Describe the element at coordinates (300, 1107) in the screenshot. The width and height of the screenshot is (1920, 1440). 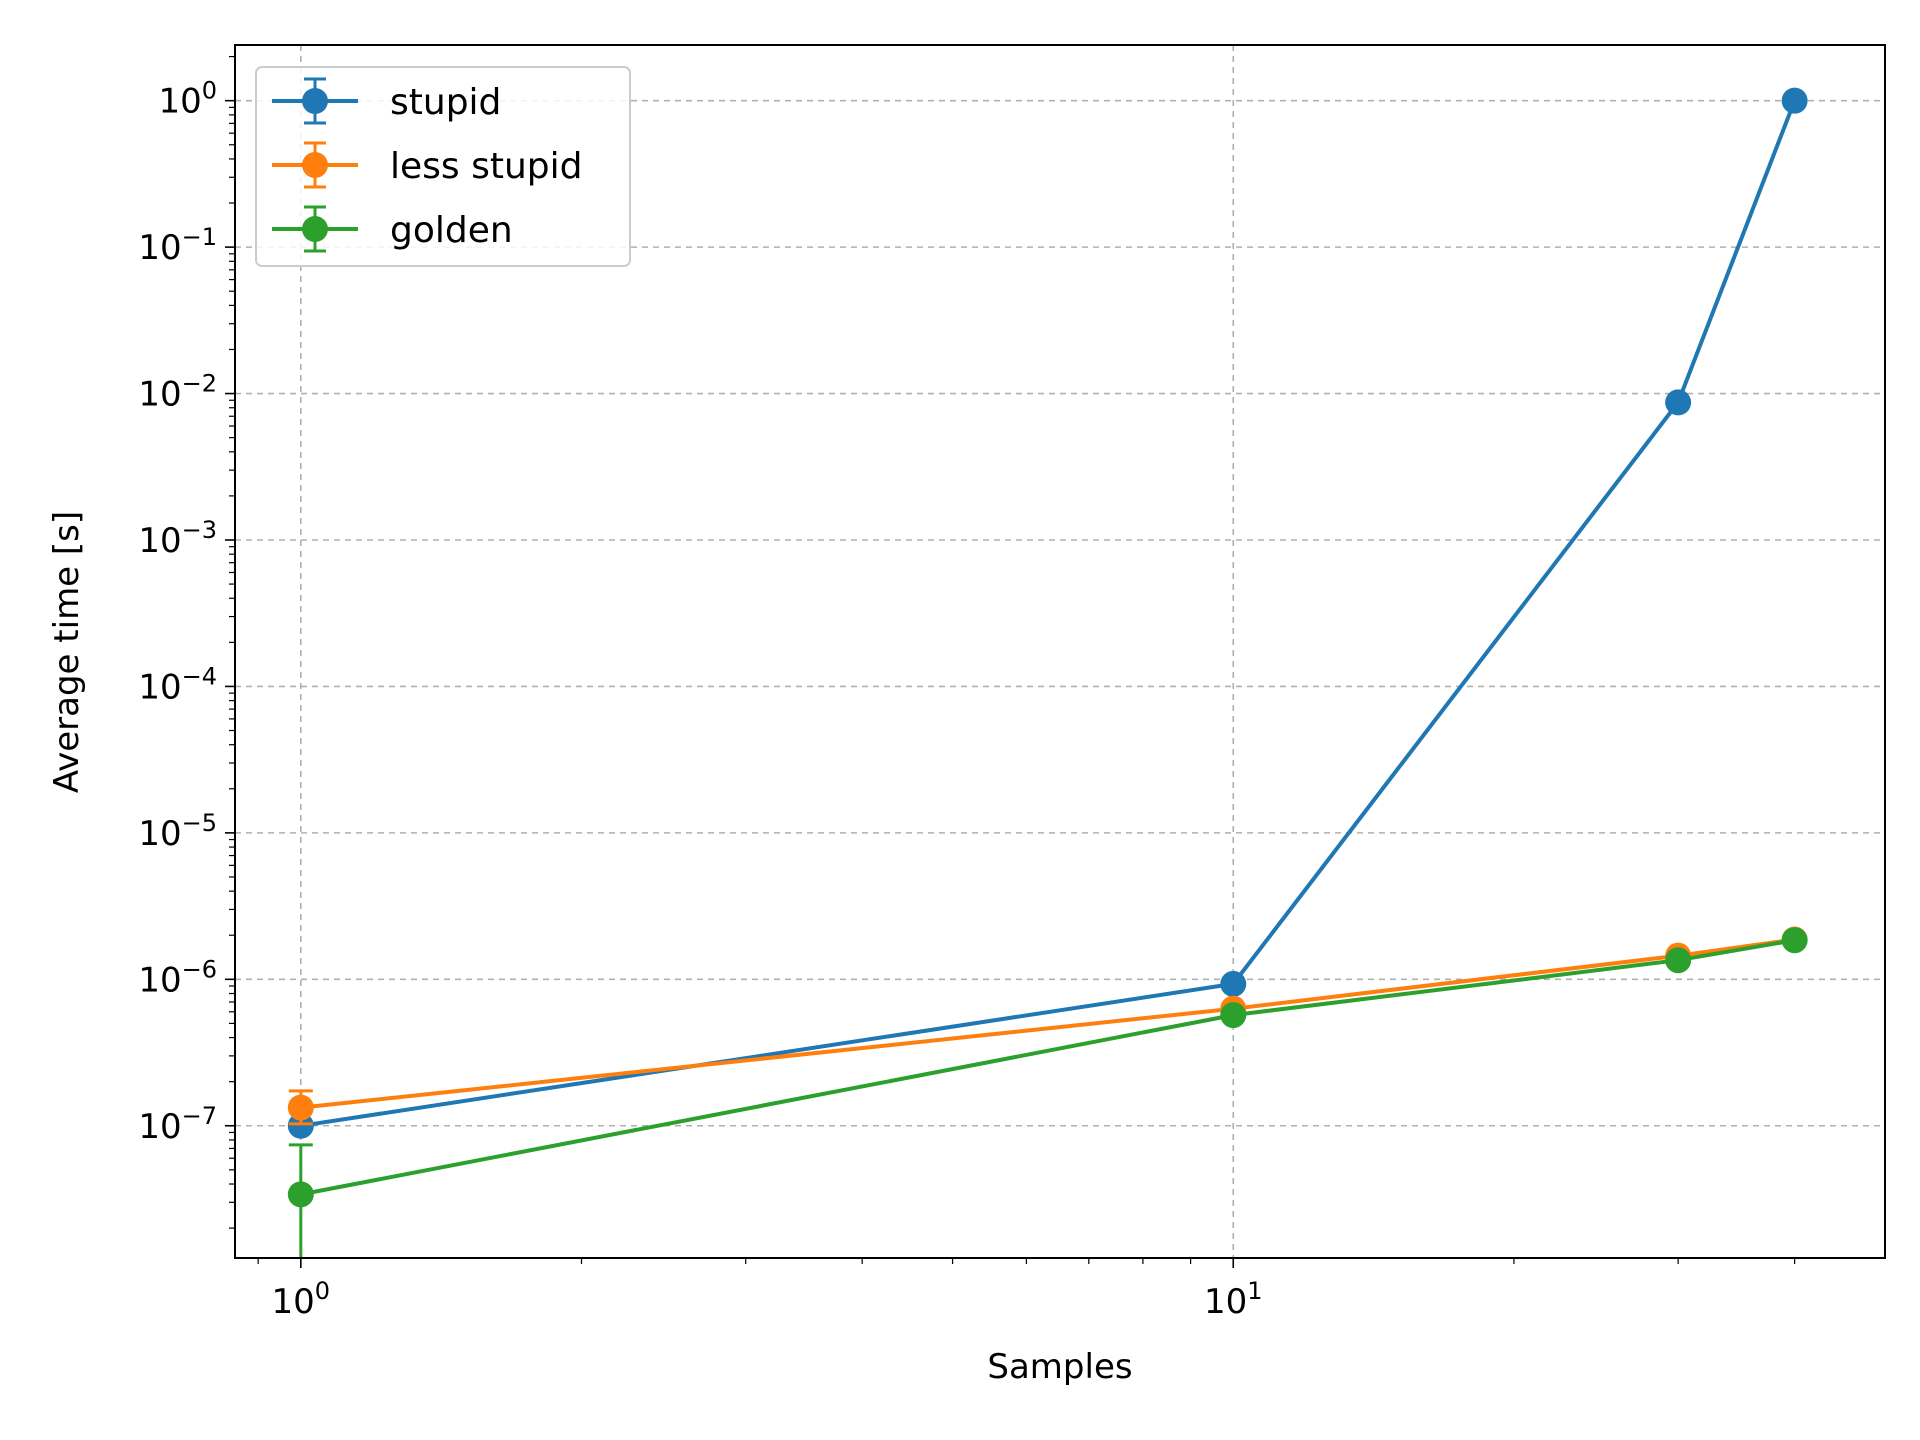
I see `data-point-less-stupid` at that location.